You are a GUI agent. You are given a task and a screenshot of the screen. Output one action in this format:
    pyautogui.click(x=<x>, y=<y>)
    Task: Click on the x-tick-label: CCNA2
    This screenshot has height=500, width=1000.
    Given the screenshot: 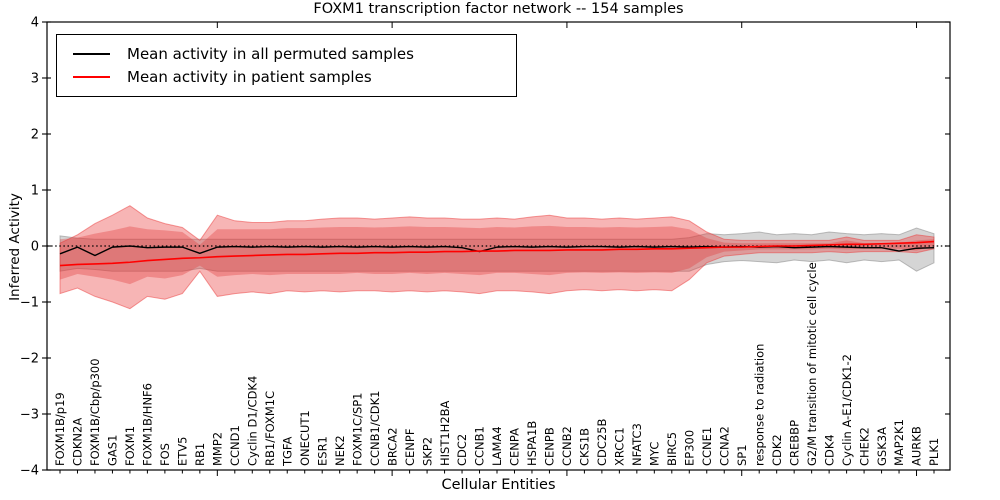 What is the action you would take?
    pyautogui.click(x=724, y=446)
    